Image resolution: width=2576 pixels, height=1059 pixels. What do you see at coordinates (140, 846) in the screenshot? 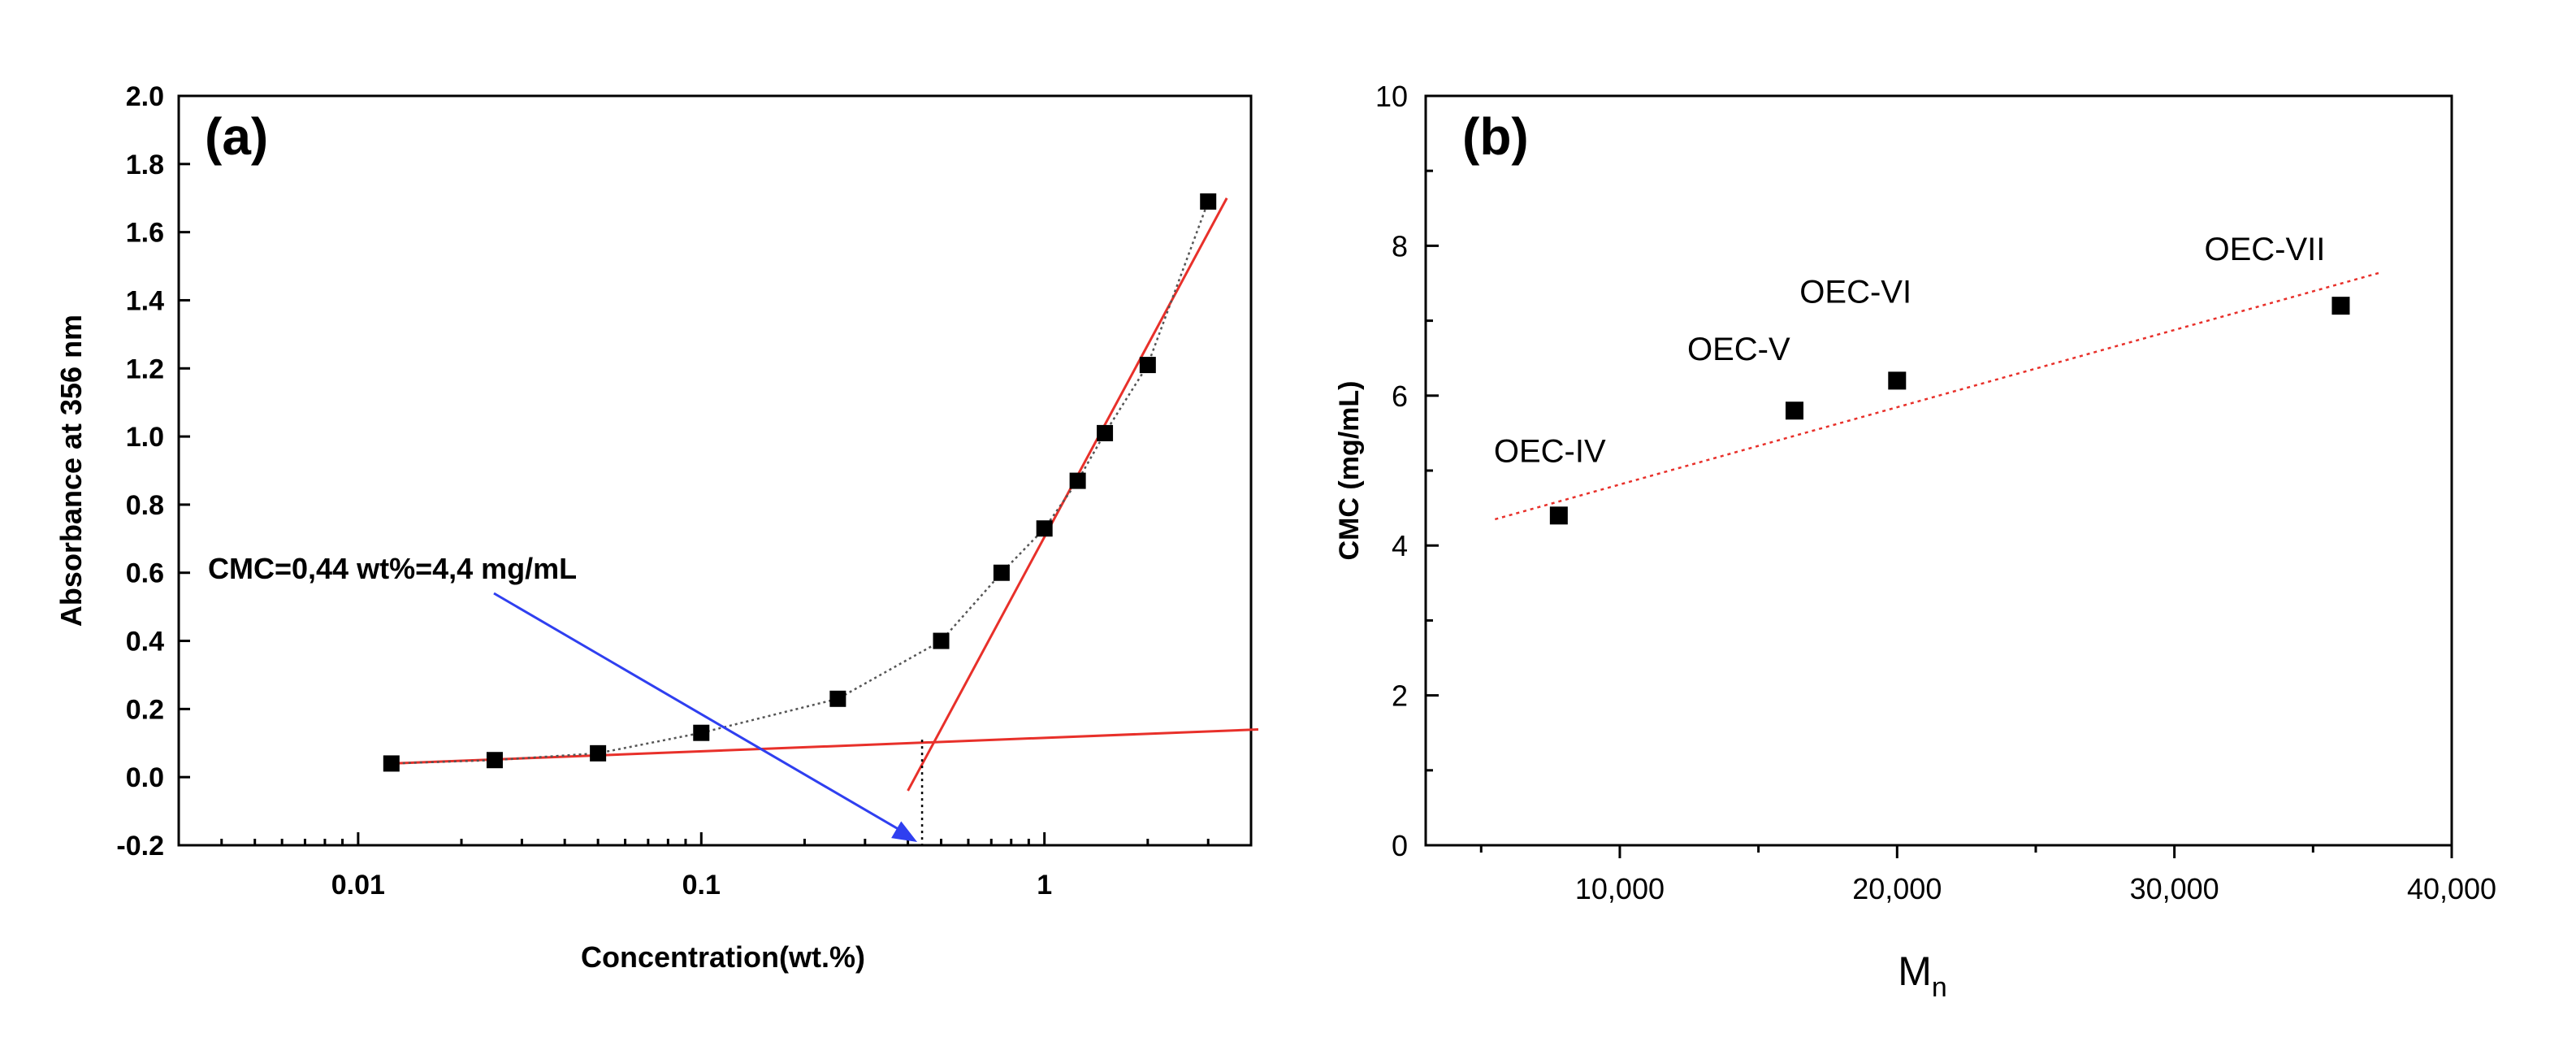
I see `y-tick-label: -0.2` at bounding box center [140, 846].